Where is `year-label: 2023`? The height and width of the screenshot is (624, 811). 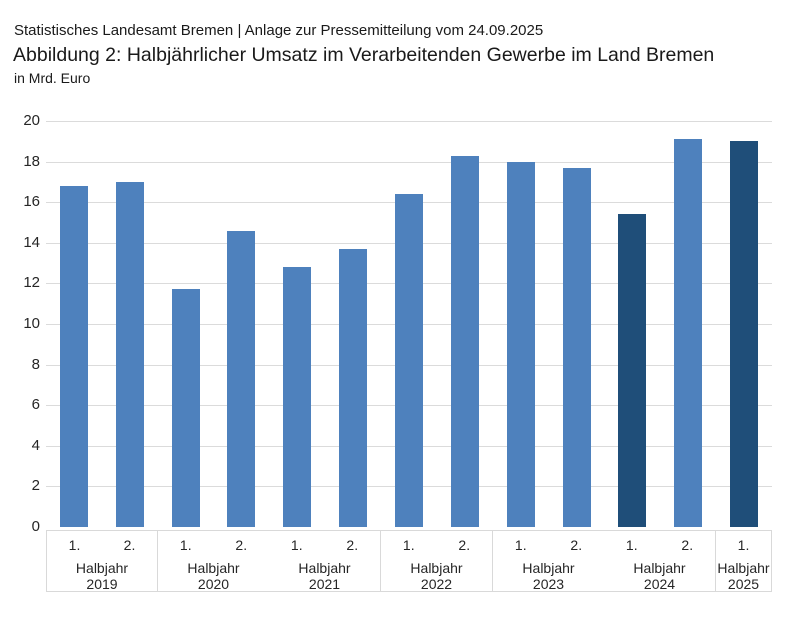 year-label: 2023 is located at coordinates (548, 584).